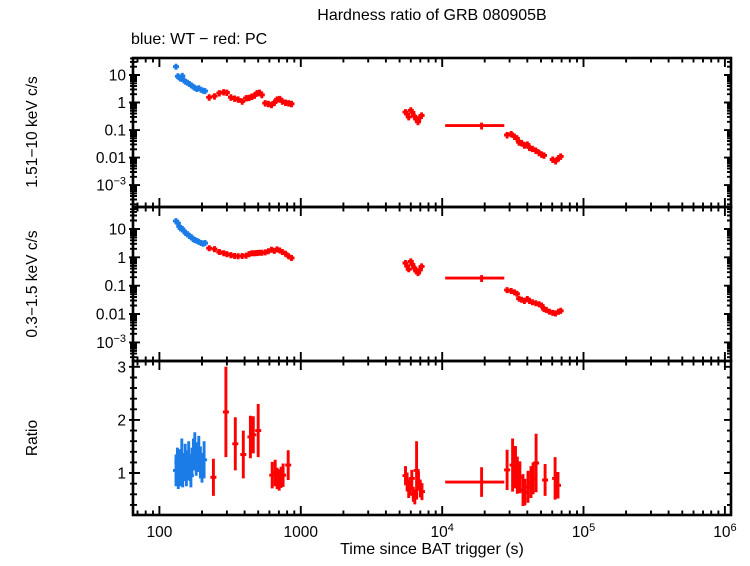  Describe the element at coordinates (190, 79) in the screenshot. I see `series-wt-hard-band` at that location.